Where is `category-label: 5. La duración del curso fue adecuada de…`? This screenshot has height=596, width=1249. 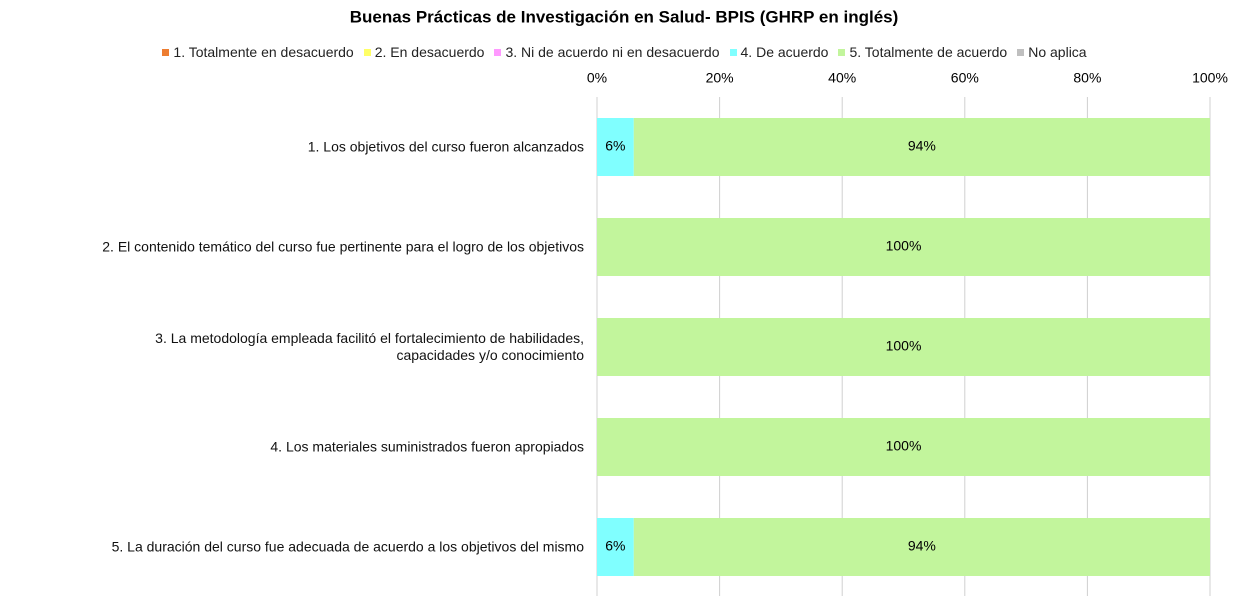 category-label: 5. La duración del curso fue adecuada de… is located at coordinates (347, 546).